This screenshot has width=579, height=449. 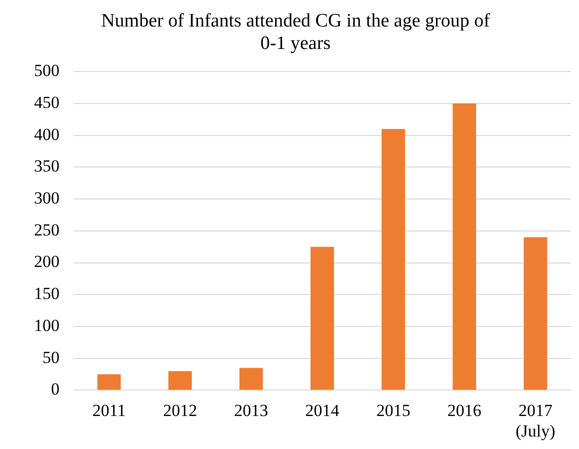 What do you see at coordinates (47, 198) in the screenshot?
I see `y-tick-label: 300` at bounding box center [47, 198].